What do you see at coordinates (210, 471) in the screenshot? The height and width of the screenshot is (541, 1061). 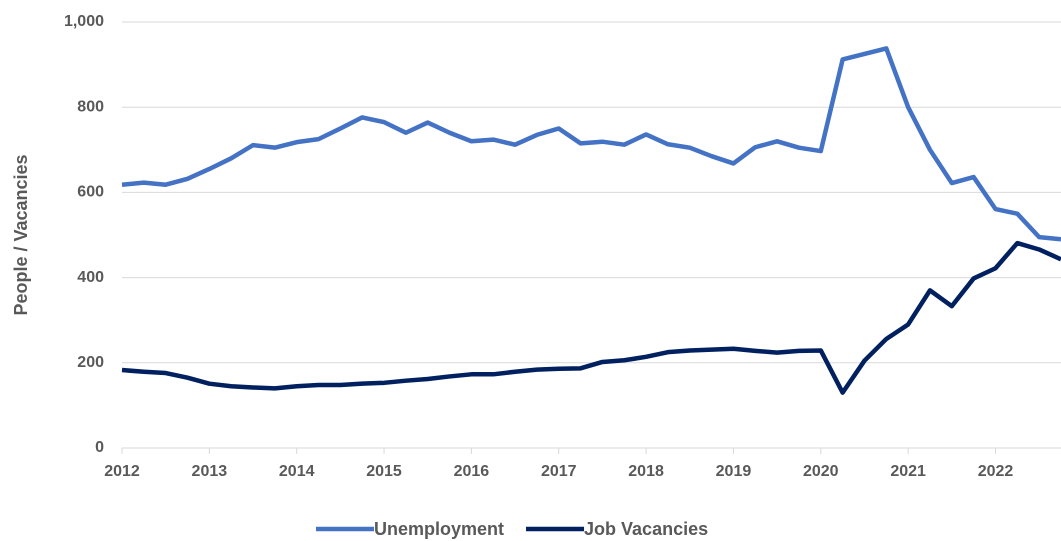 I see `x-tick-label: 2013` at bounding box center [210, 471].